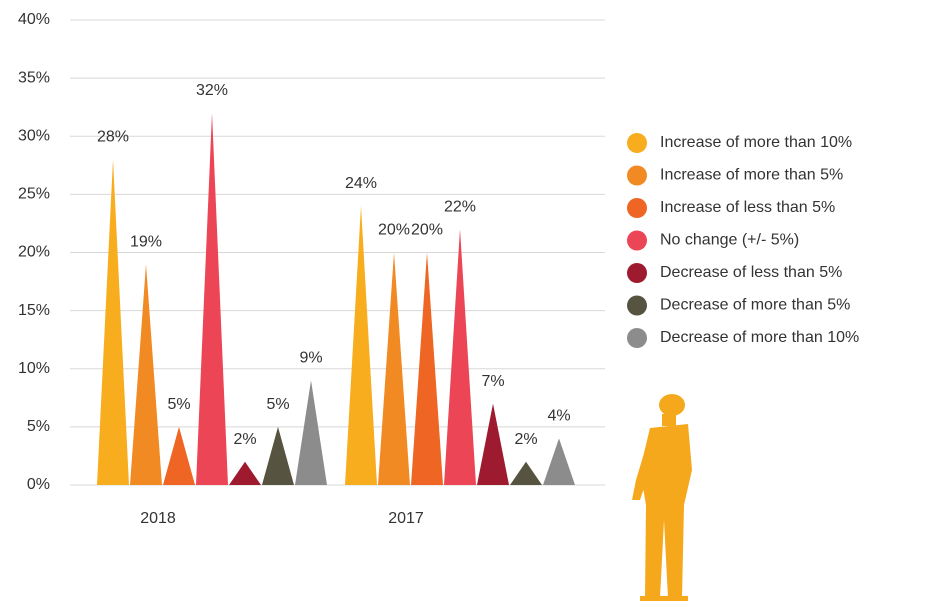  I want to click on y-tick-label: 25%, so click(34, 194).